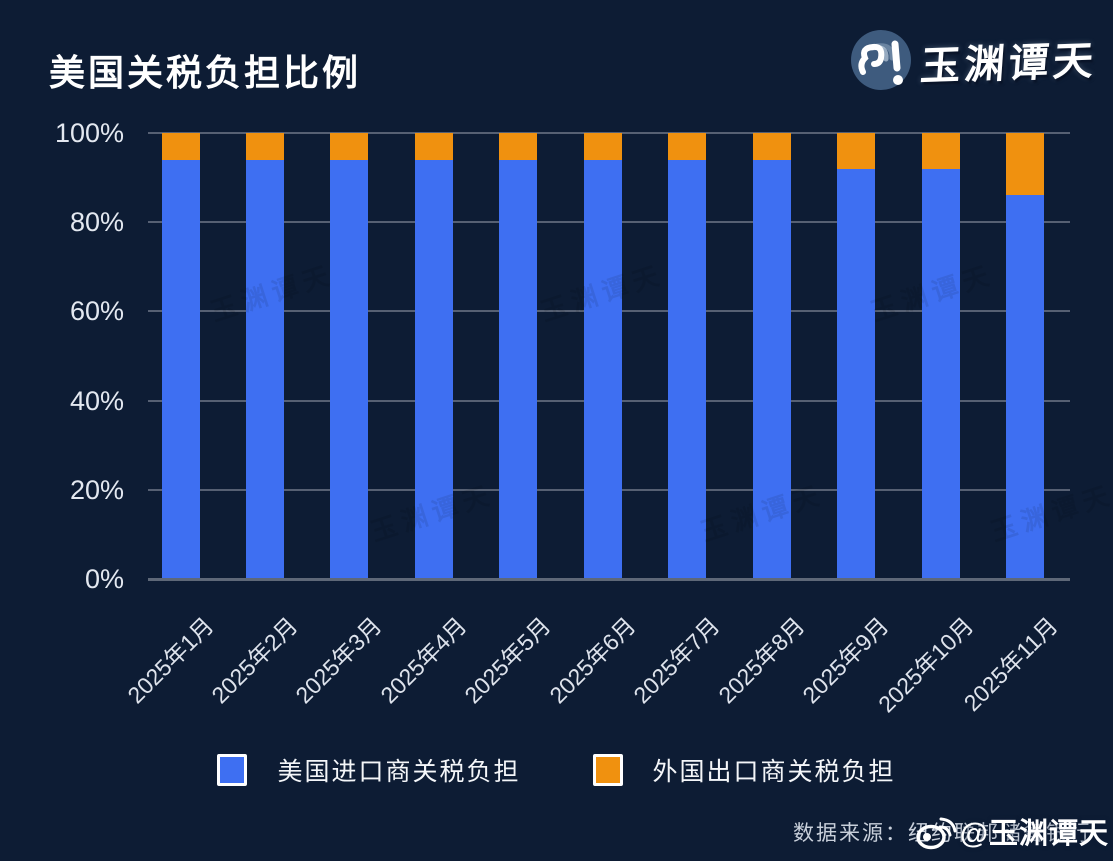 This screenshot has width=1113, height=861. What do you see at coordinates (104, 579) in the screenshot?
I see `y-tick-label: 0%` at bounding box center [104, 579].